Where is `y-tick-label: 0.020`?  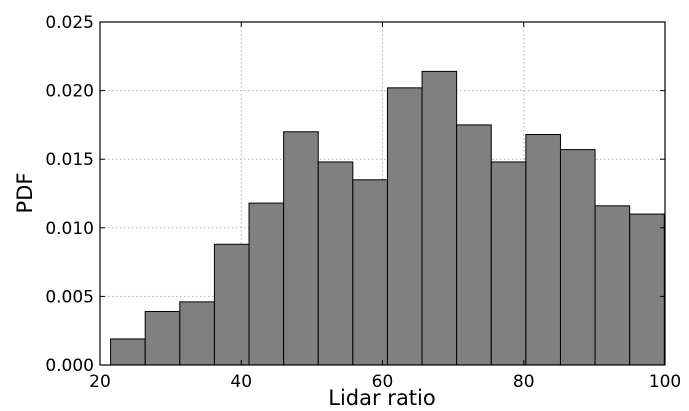
y-tick-label: 0.020 is located at coordinates (69, 92).